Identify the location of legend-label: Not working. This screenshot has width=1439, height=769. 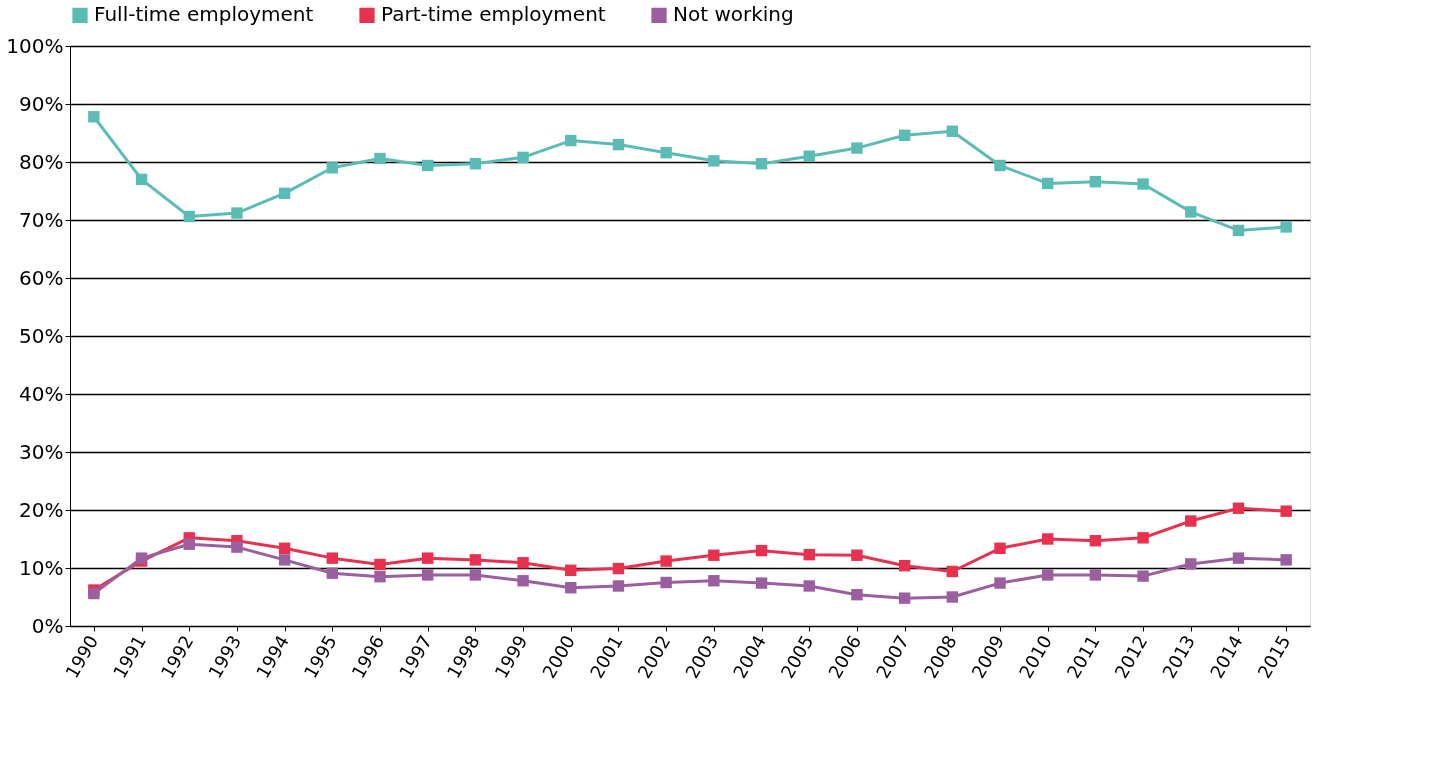
(733, 14).